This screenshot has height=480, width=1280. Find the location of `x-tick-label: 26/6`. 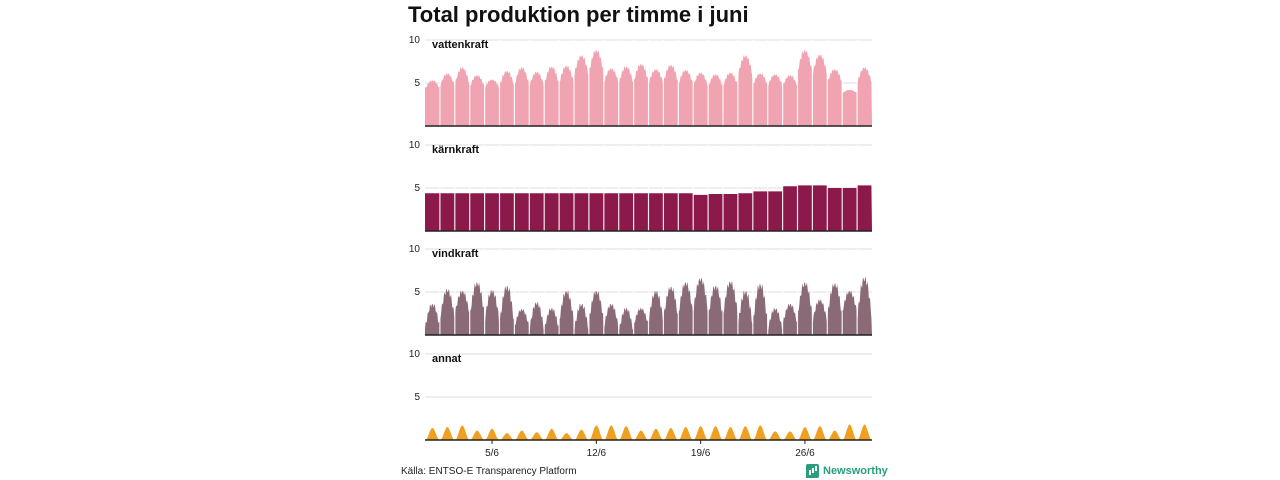

x-tick-label: 26/6 is located at coordinates (805, 453).